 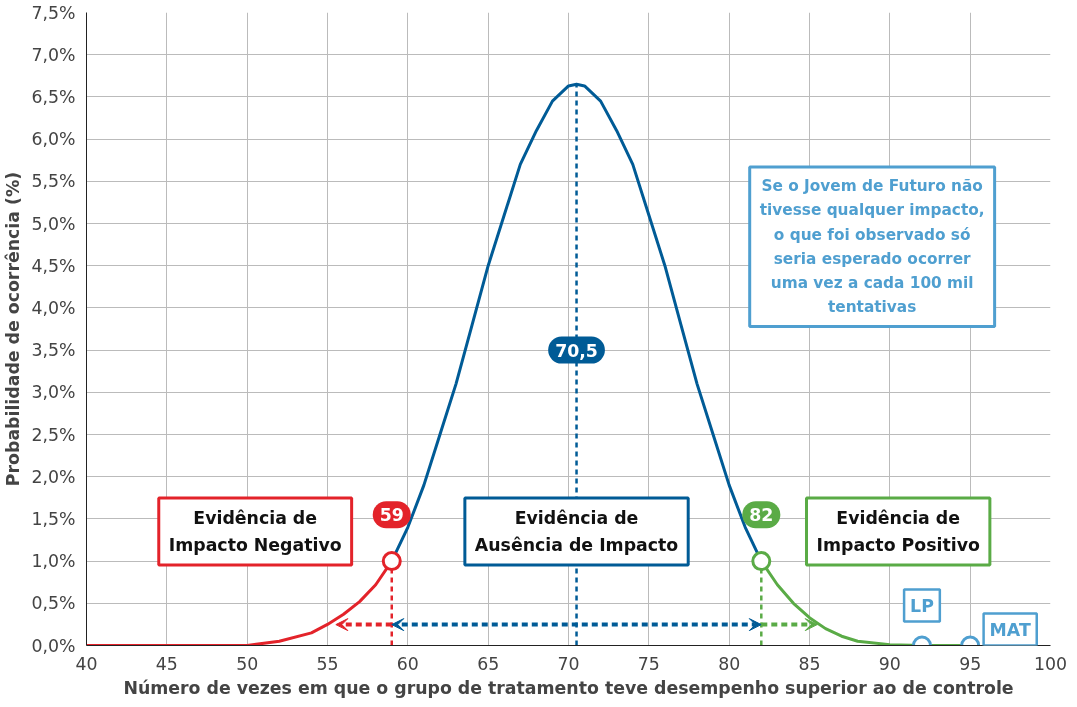 What do you see at coordinates (53, 603) in the screenshot?
I see `y-tick-label: 0,5%` at bounding box center [53, 603].